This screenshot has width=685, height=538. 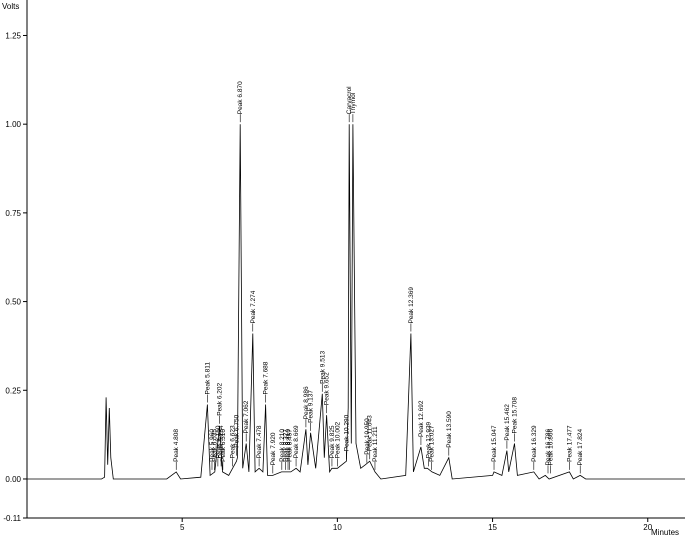 I want to click on peak-label: Peak 6.310, so click(x=223, y=445).